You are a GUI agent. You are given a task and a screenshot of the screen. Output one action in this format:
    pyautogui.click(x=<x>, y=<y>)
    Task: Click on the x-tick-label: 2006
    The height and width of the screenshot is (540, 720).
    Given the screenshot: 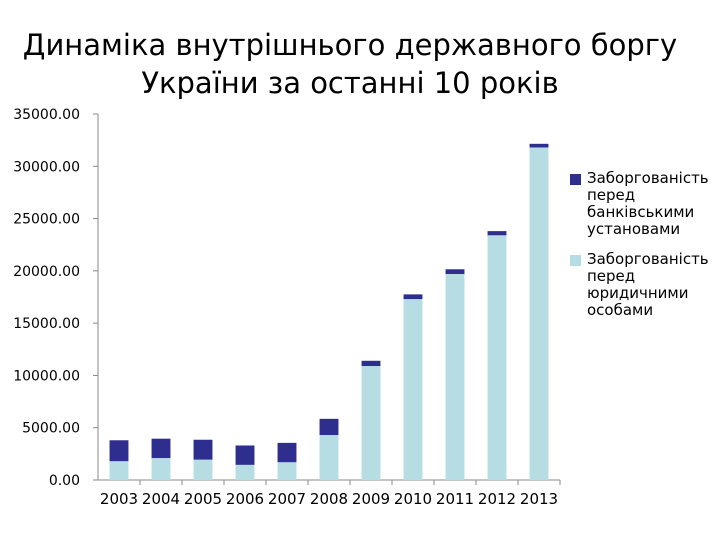 What is the action you would take?
    pyautogui.click(x=245, y=499)
    